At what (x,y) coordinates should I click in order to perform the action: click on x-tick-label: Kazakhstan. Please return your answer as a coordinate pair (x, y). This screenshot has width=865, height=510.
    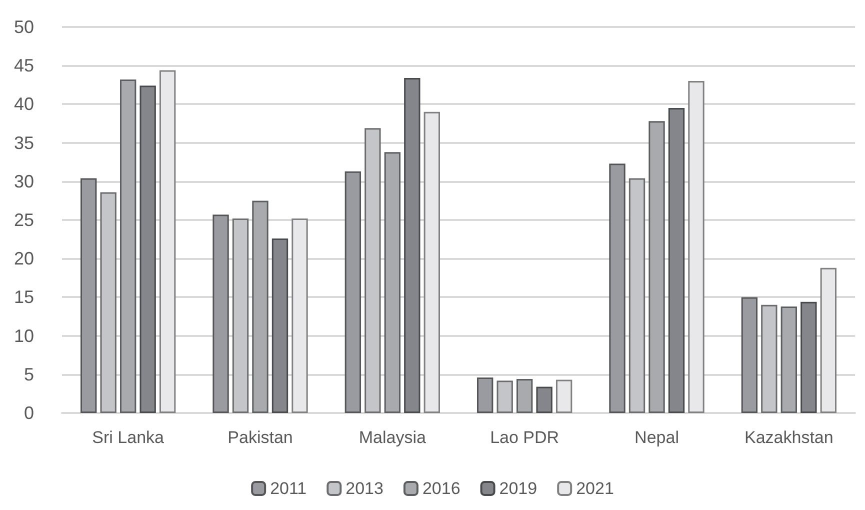
    Looking at the image, I should click on (789, 437).